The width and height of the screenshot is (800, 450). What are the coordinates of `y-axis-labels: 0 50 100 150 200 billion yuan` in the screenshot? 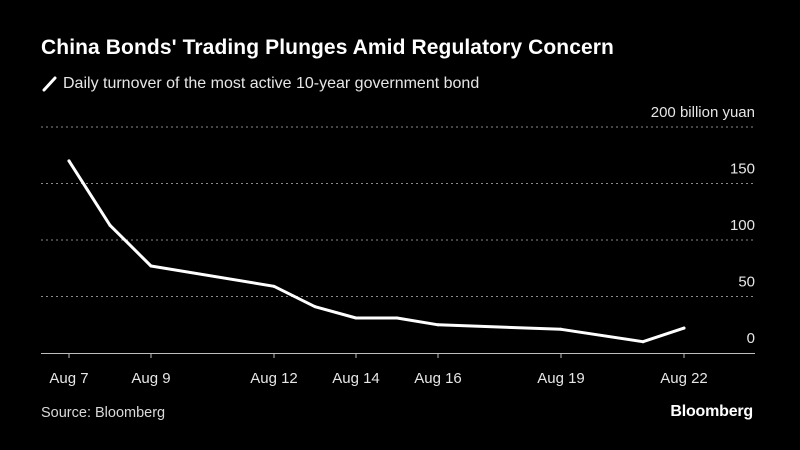 It's located at (703, 225).